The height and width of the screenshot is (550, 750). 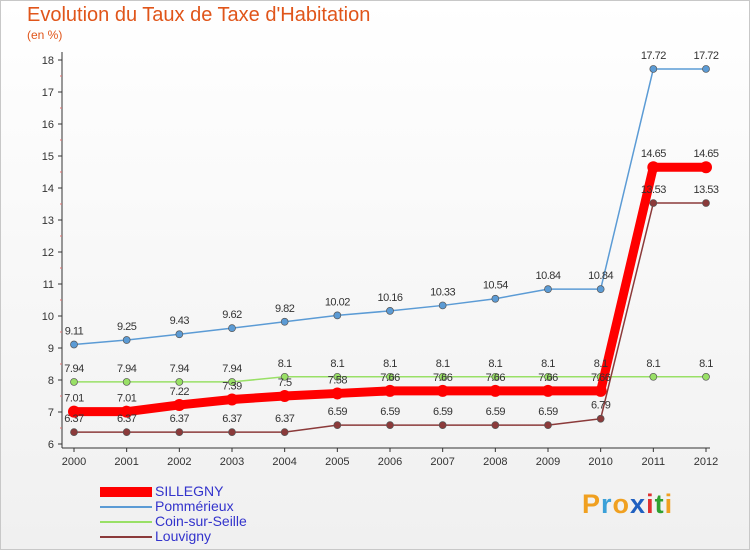 I want to click on y-tick-label: 15, so click(x=48, y=157).